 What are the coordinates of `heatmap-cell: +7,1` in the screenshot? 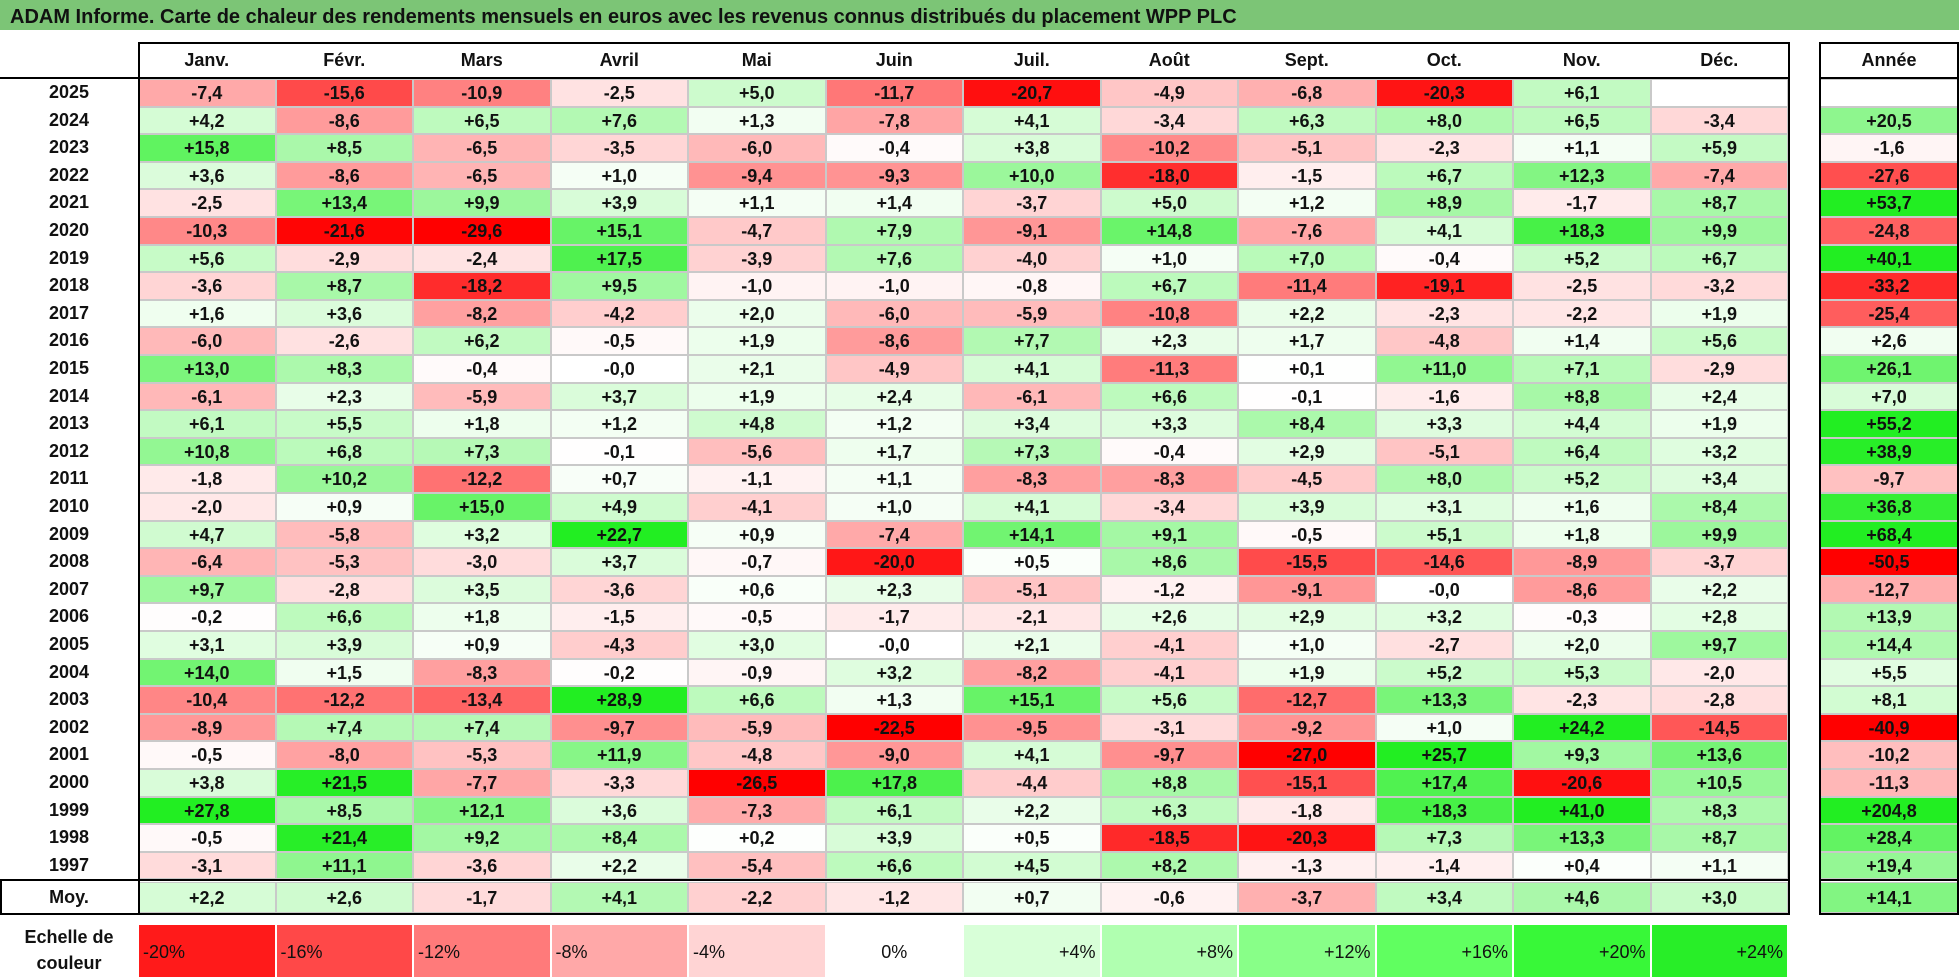 It's located at (1582, 369).